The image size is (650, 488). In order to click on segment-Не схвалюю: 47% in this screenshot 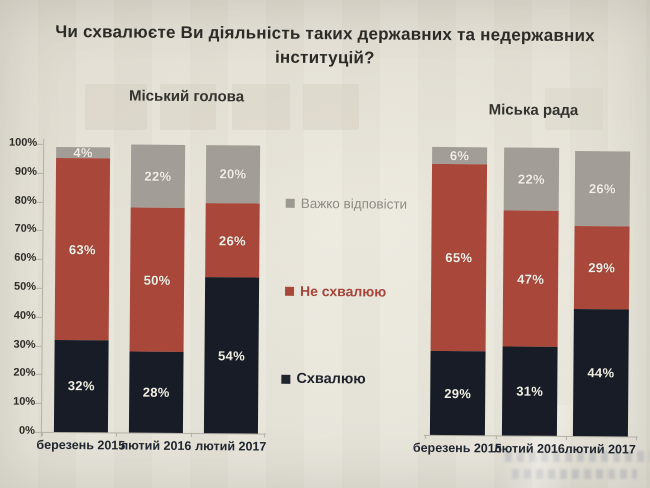, I will do `click(530, 278)`.